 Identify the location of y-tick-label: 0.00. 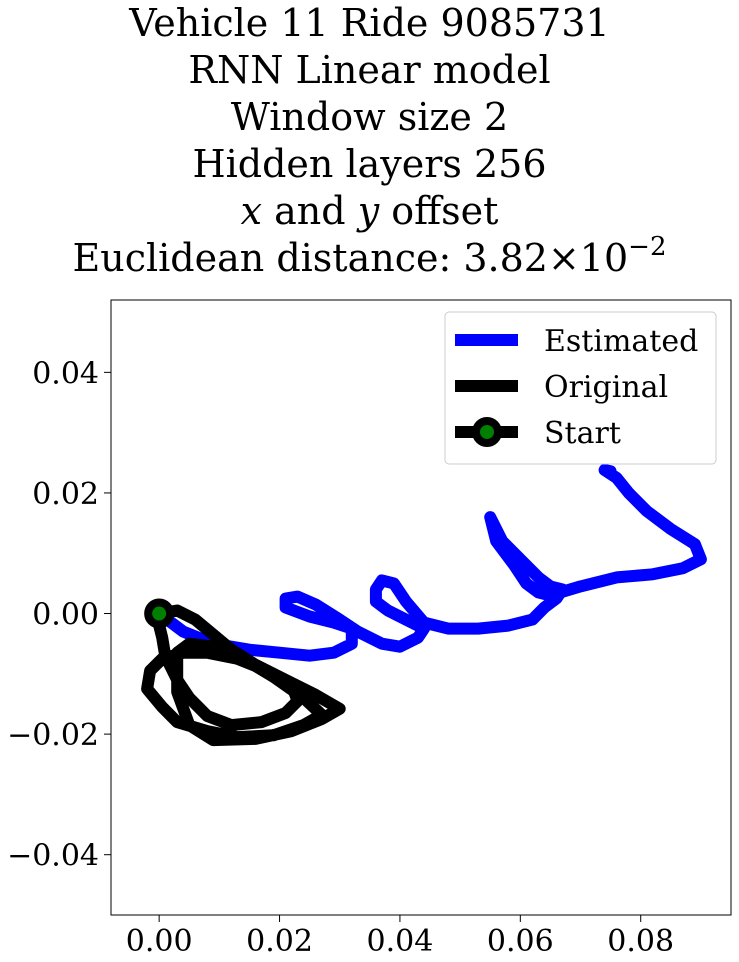
(65, 615).